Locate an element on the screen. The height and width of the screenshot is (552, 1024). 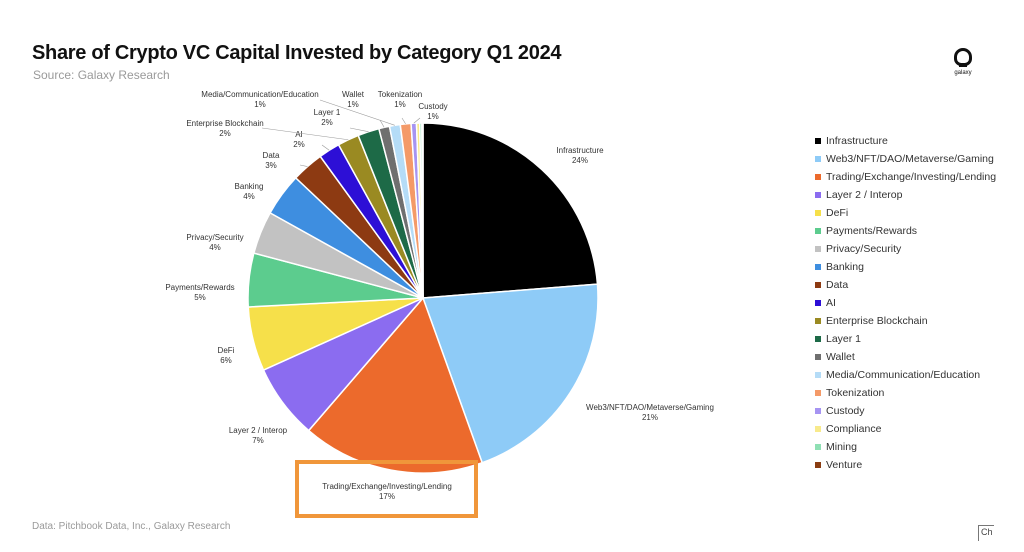
legend-item-enterprise-blockchain: Enterprise Blockchain is located at coordinates (905, 321).